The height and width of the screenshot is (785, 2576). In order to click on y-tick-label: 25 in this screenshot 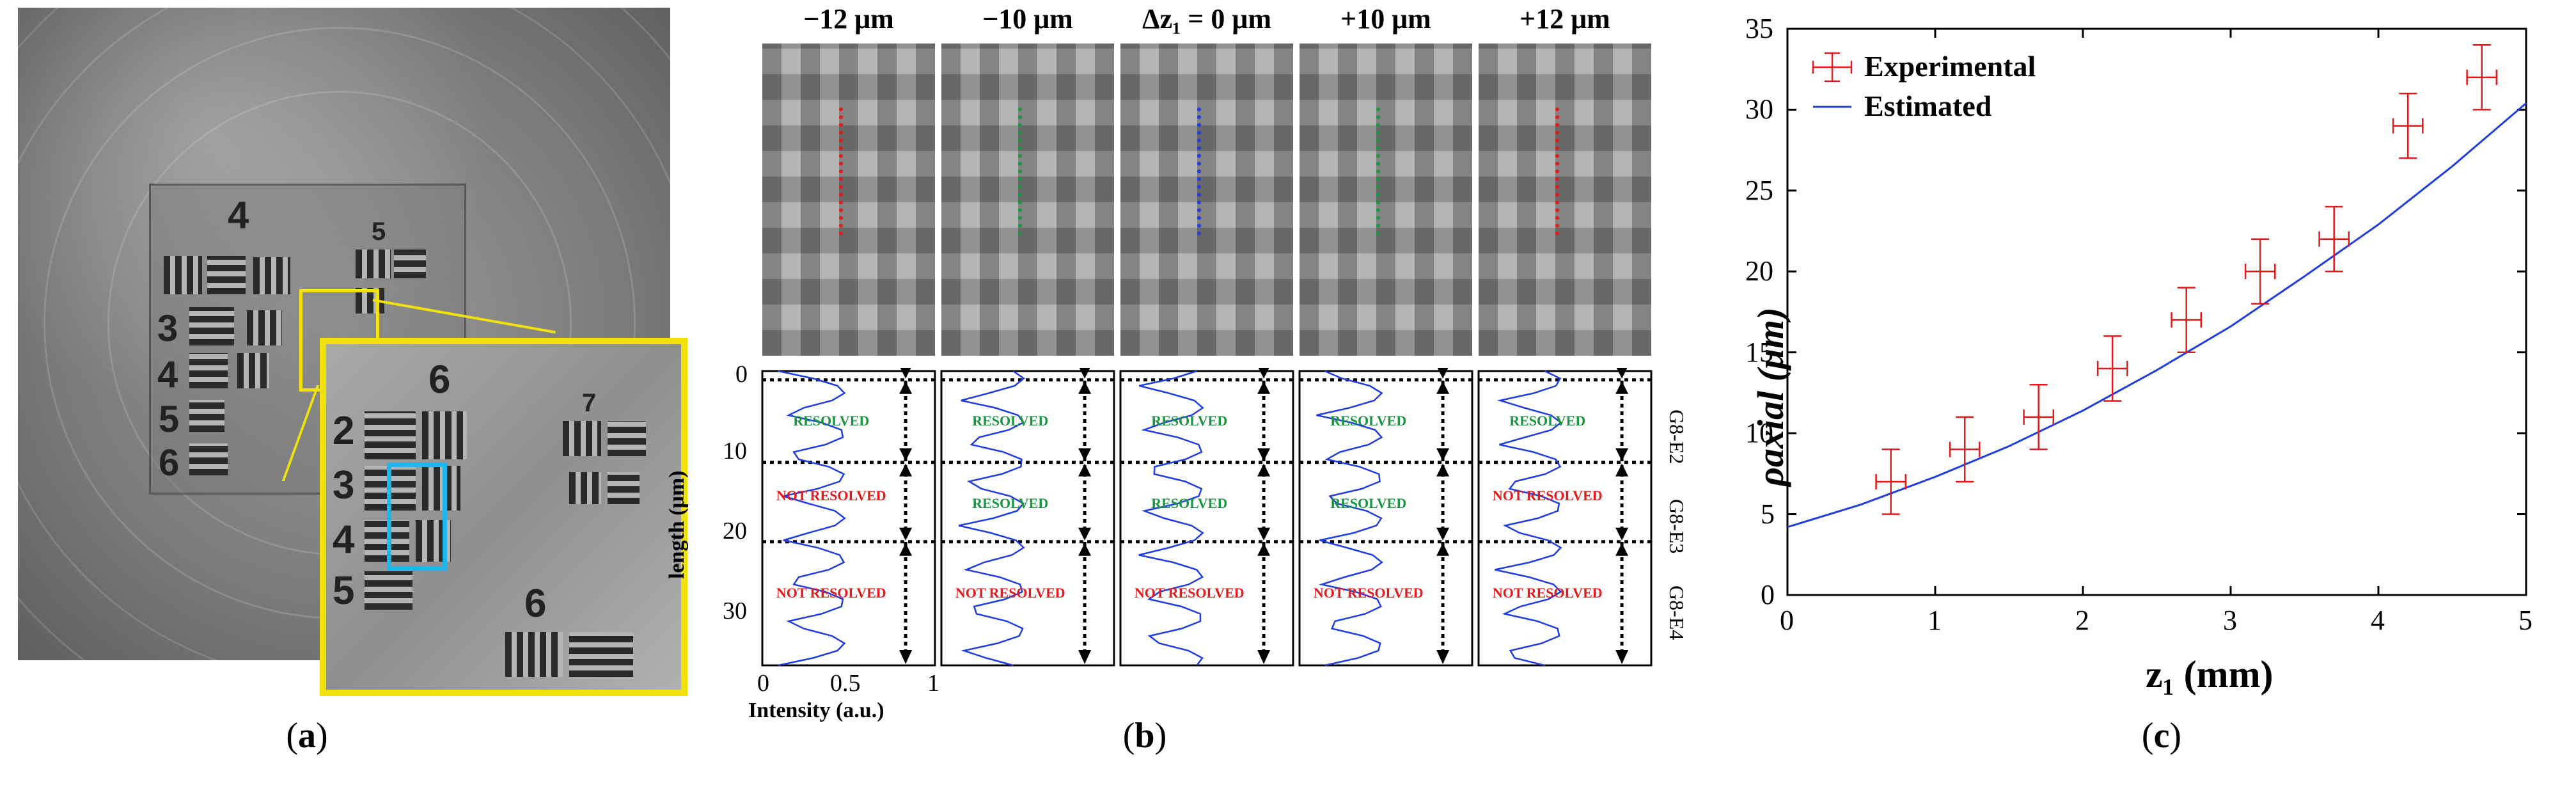, I will do `click(1759, 190)`.